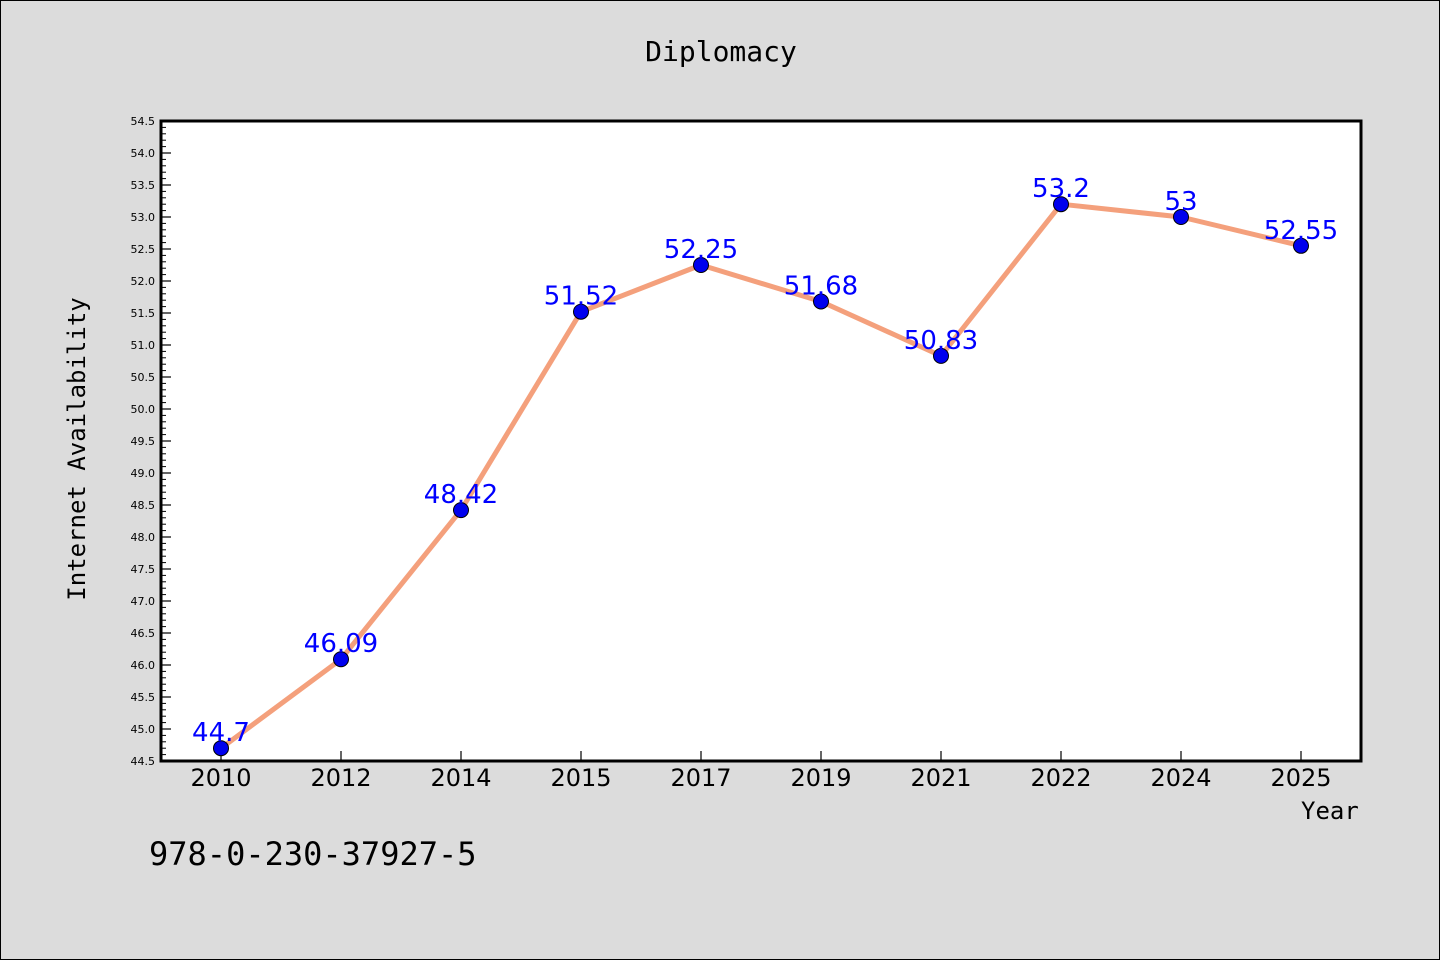 The image size is (1440, 960). Describe the element at coordinates (143, 281) in the screenshot. I see `y-tick-label: 52.0` at that location.